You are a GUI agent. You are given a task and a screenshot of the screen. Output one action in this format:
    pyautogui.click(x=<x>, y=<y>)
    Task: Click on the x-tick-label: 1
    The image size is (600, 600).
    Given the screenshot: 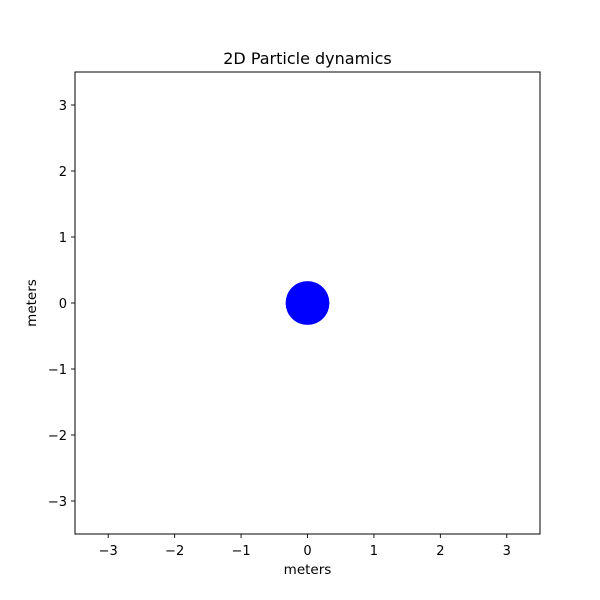 What is the action you would take?
    pyautogui.click(x=374, y=551)
    